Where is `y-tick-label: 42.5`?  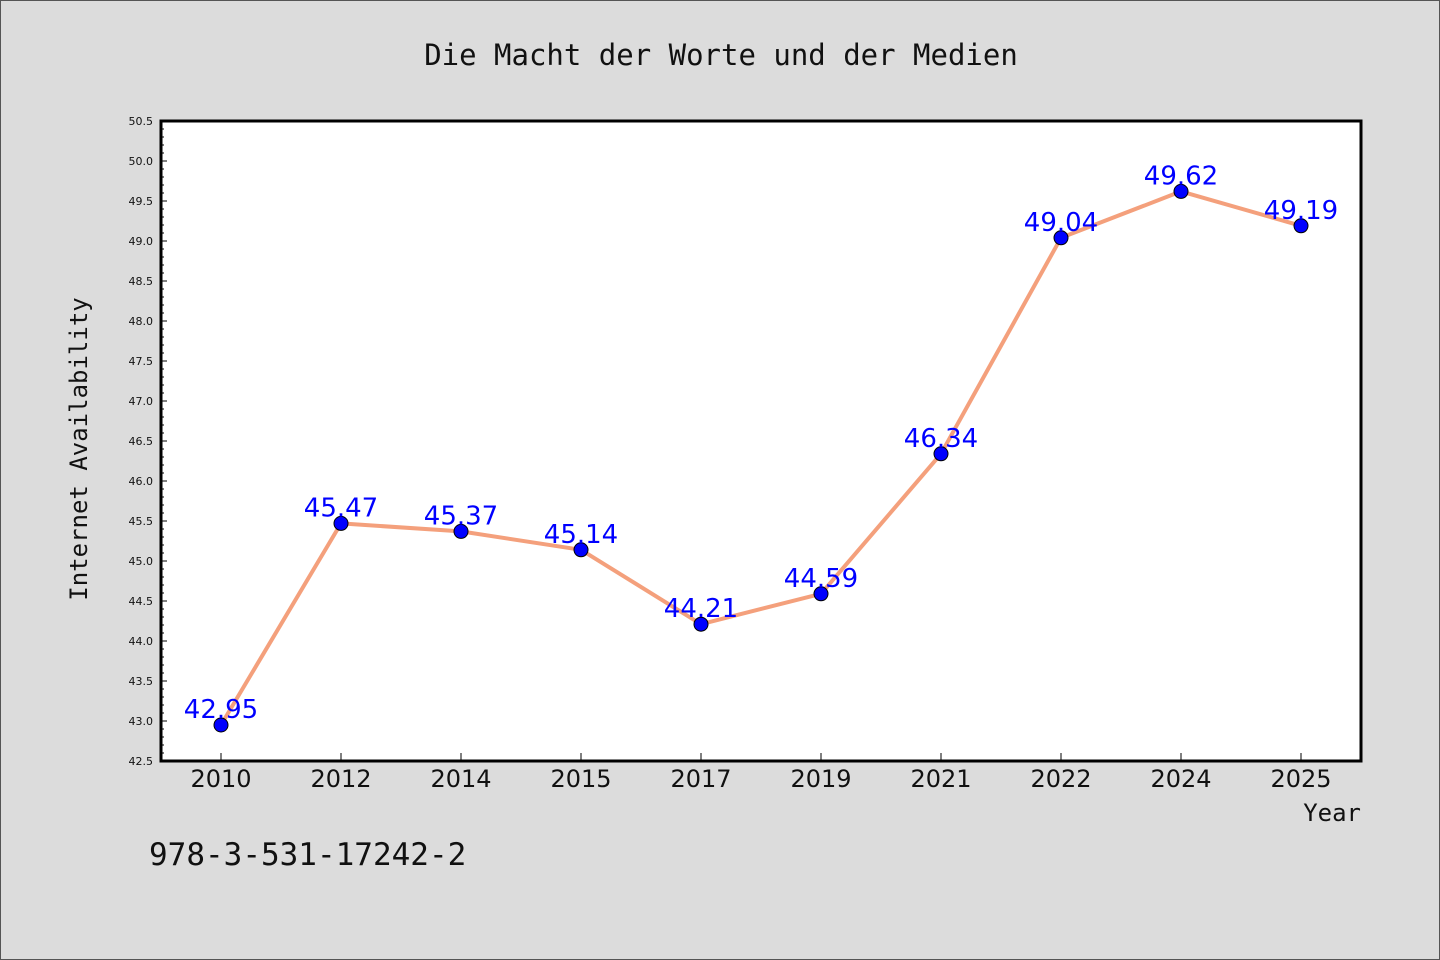
y-tick-label: 42.5 is located at coordinates (141, 761).